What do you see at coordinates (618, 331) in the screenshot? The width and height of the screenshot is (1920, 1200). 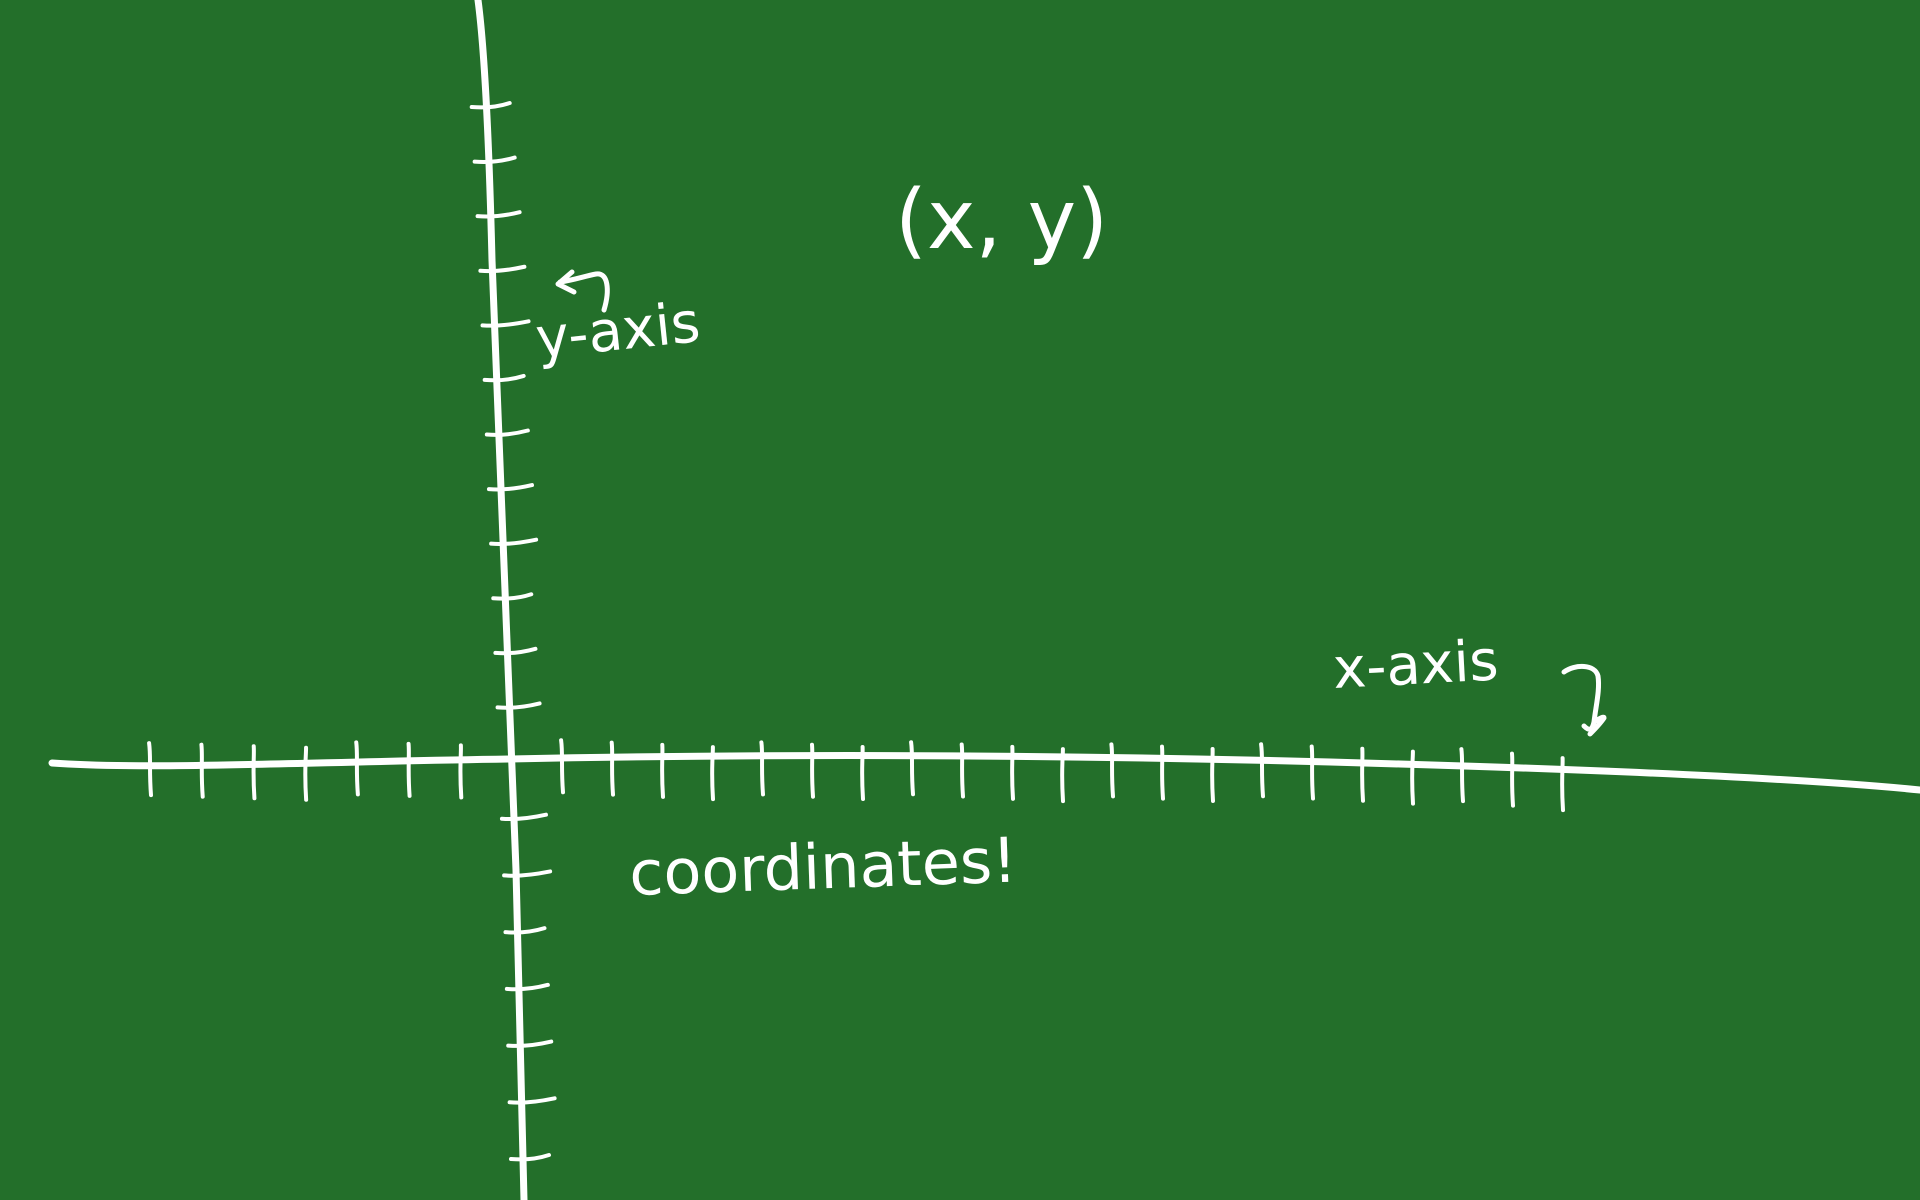 I see `y-axis-label: y-axis` at bounding box center [618, 331].